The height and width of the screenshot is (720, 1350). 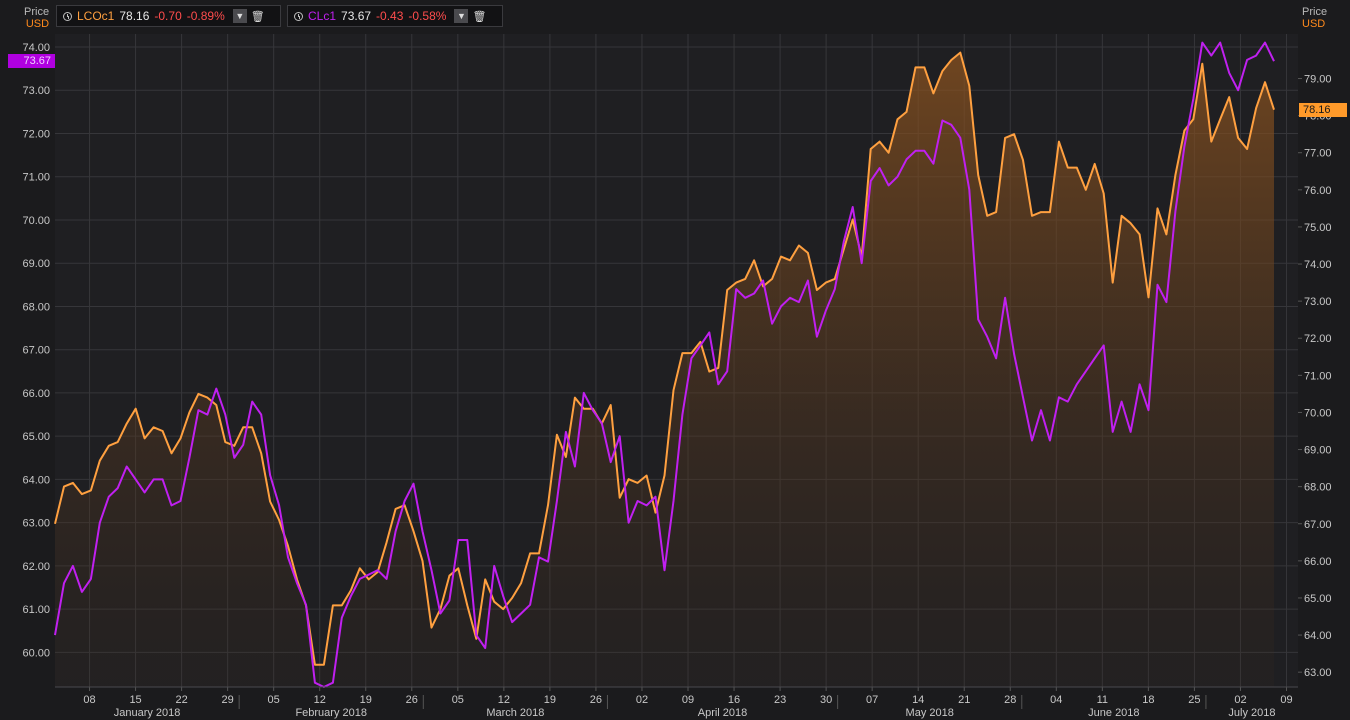 I want to click on left-axis-title: Price, so click(x=37, y=12).